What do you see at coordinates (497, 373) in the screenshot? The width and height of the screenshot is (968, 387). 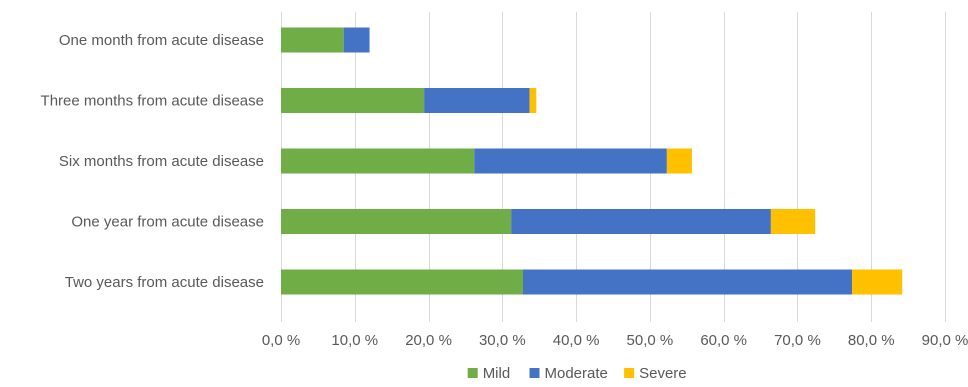 I see `legend-label: Mild` at bounding box center [497, 373].